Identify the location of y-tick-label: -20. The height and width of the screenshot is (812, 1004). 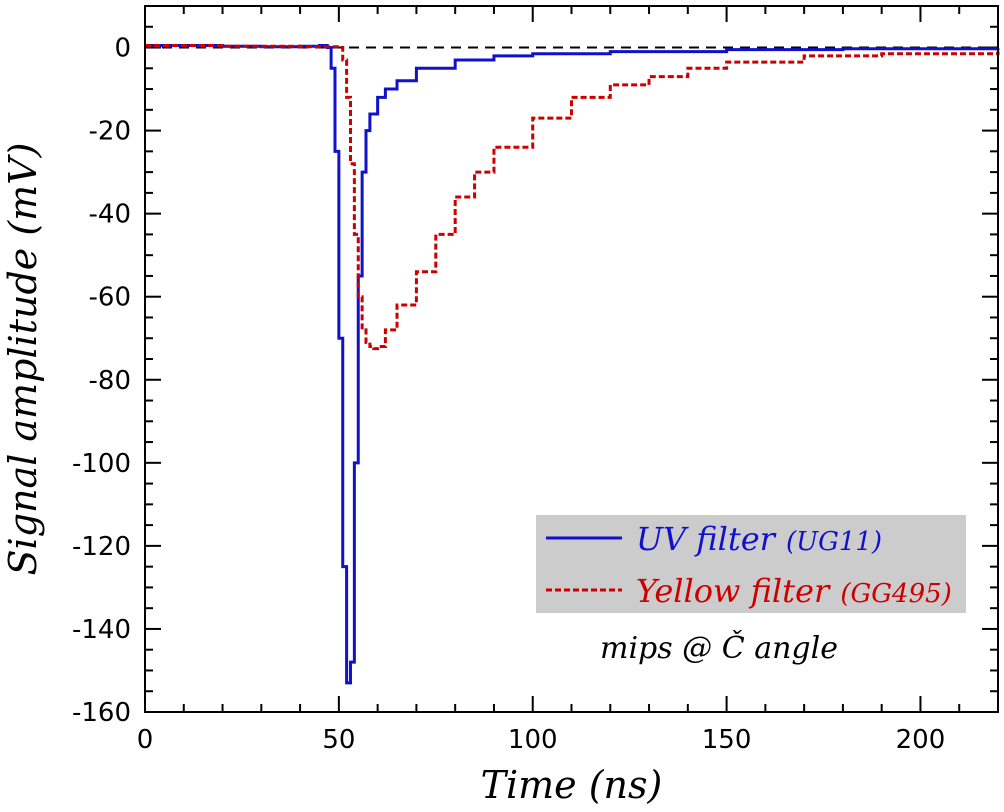
(110, 132).